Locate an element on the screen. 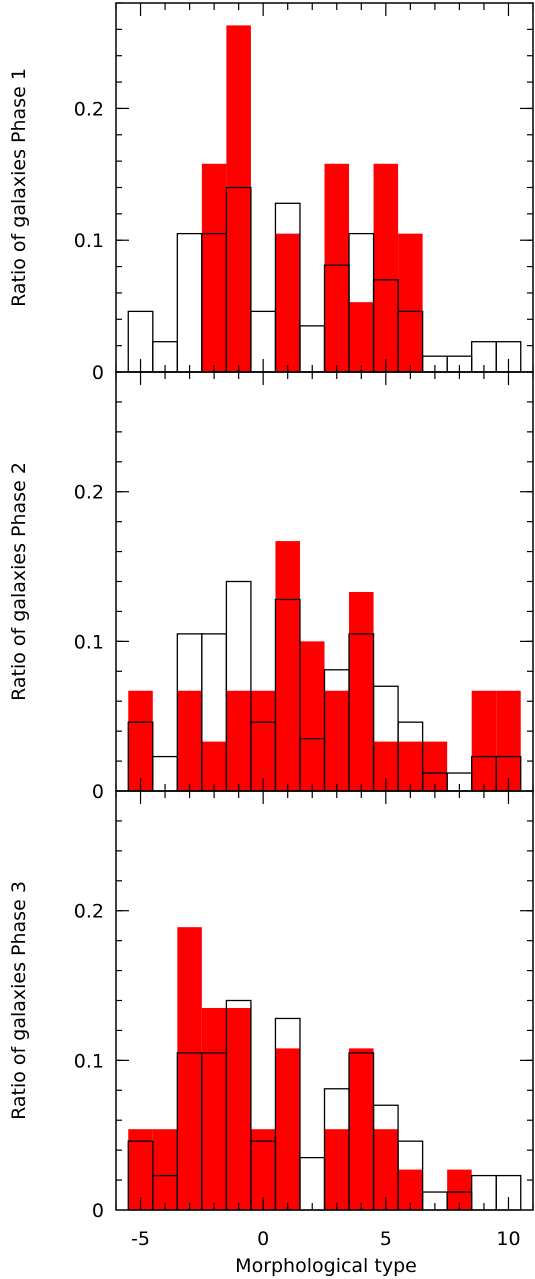  x-tick-label: 10 is located at coordinates (508, 1239).